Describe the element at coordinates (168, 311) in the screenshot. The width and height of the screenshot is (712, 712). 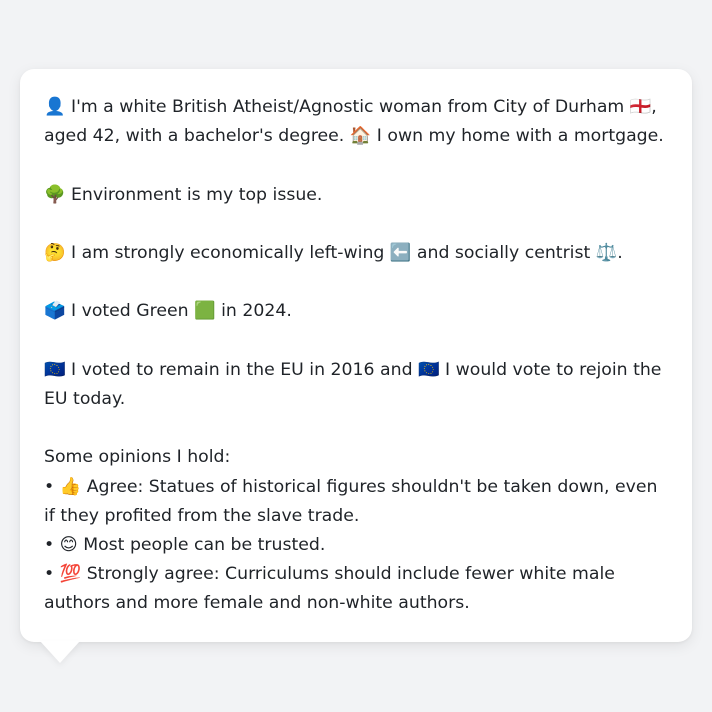
I see `vote-2024-text: 🗳️ I voted Green 🟩 in 2024.` at that location.